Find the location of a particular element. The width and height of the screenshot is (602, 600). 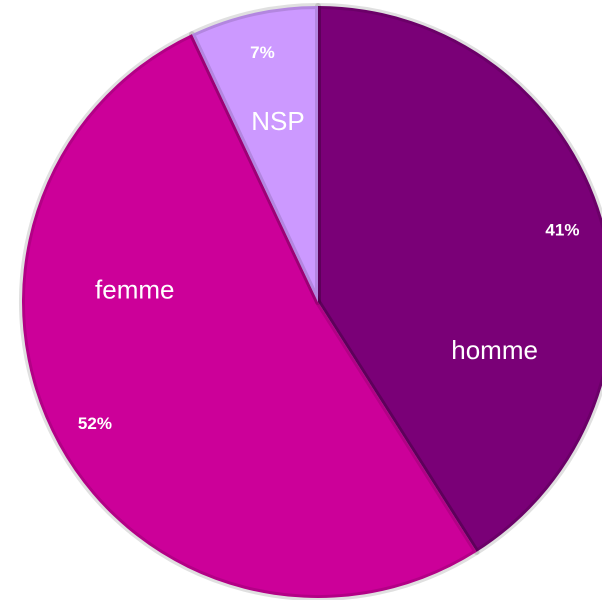

data-label: 41% is located at coordinates (562, 229).